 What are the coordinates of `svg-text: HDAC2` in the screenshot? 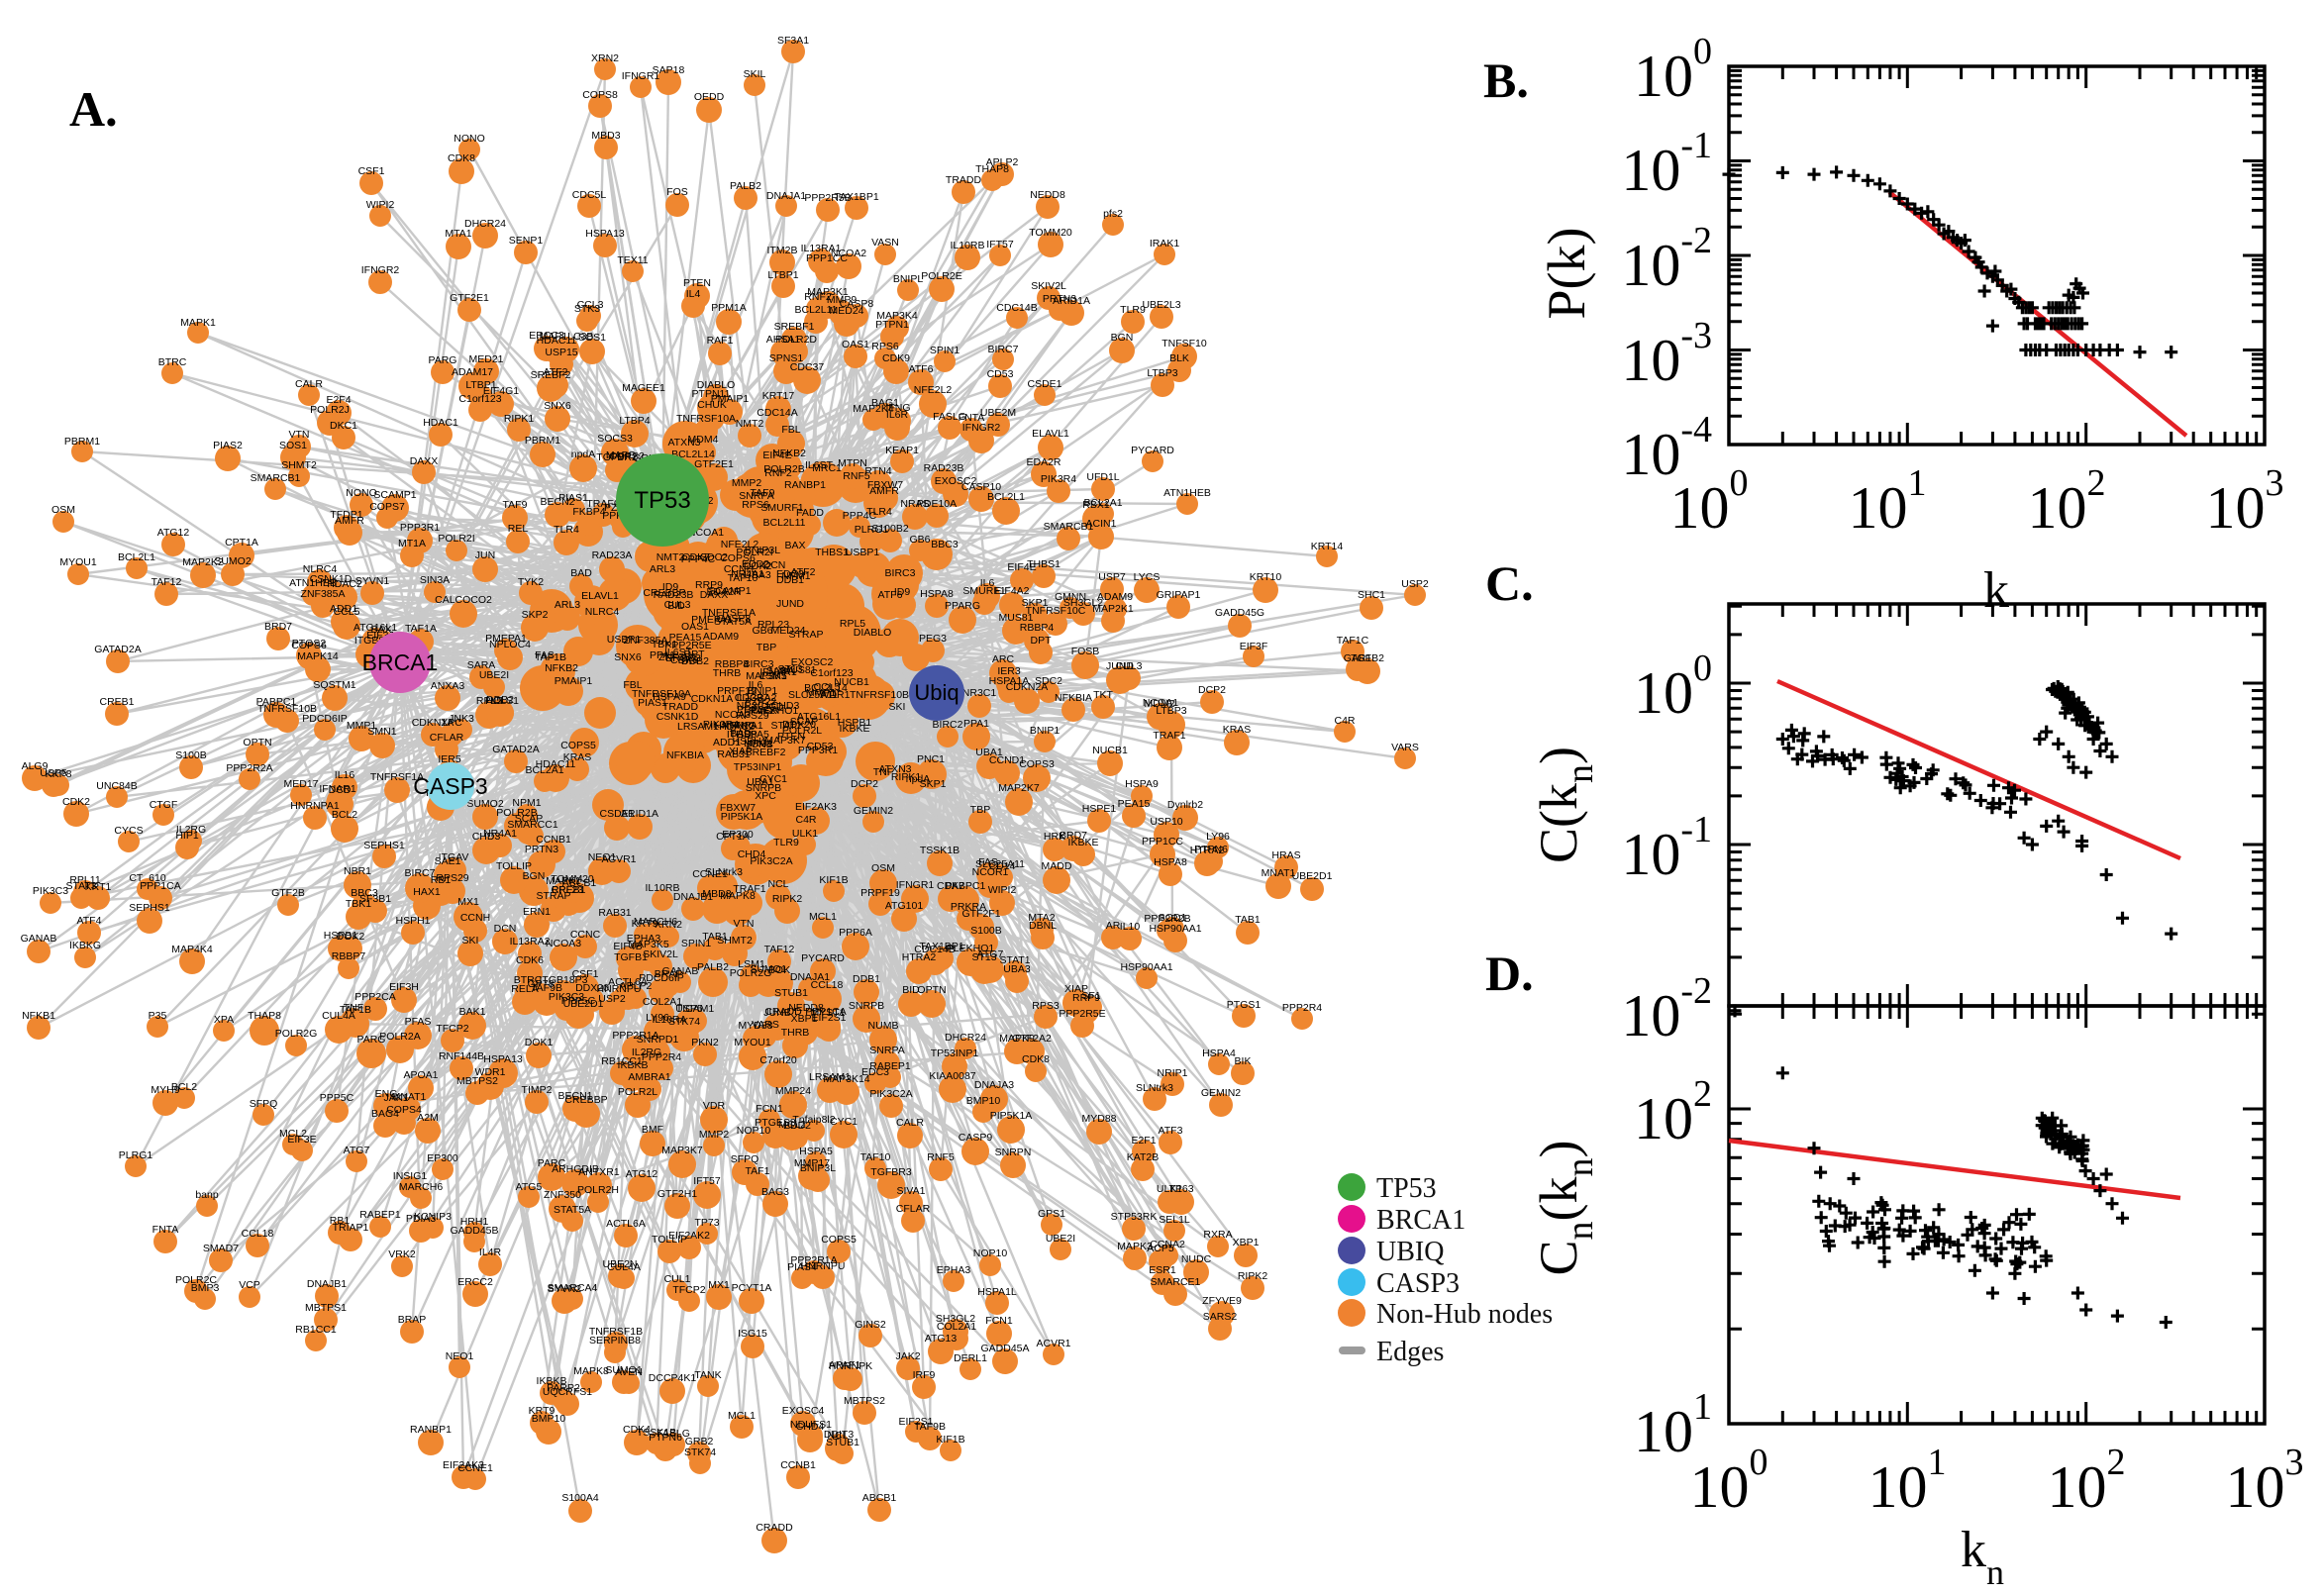 It's located at (737, 727).